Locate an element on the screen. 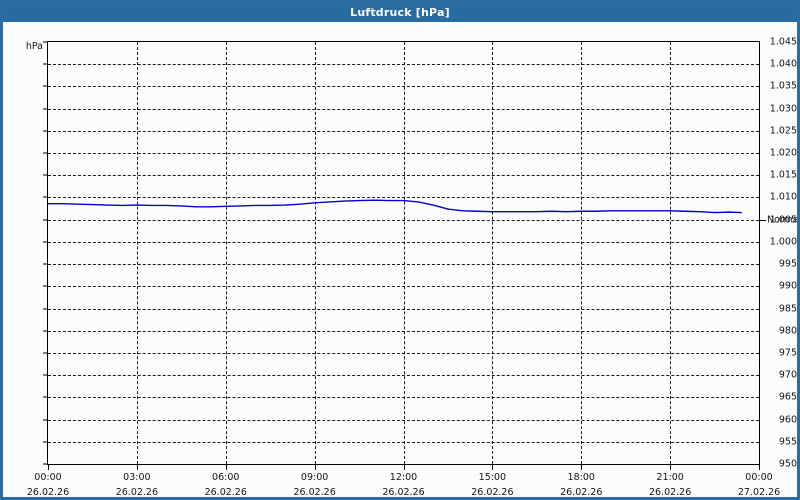 This screenshot has height=500, width=800. x-tick-label-time: 09:00 is located at coordinates (314, 477).